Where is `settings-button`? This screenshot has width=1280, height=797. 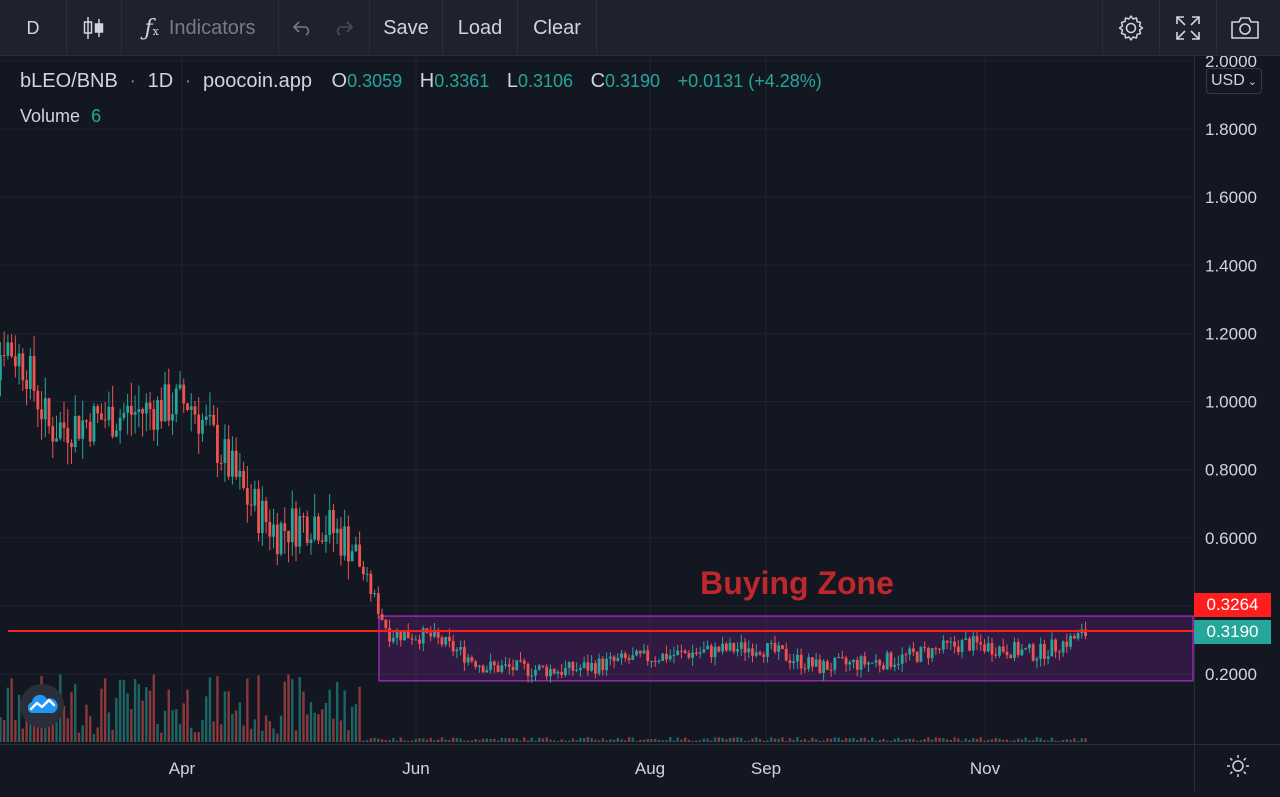 settings-button is located at coordinates (1131, 28).